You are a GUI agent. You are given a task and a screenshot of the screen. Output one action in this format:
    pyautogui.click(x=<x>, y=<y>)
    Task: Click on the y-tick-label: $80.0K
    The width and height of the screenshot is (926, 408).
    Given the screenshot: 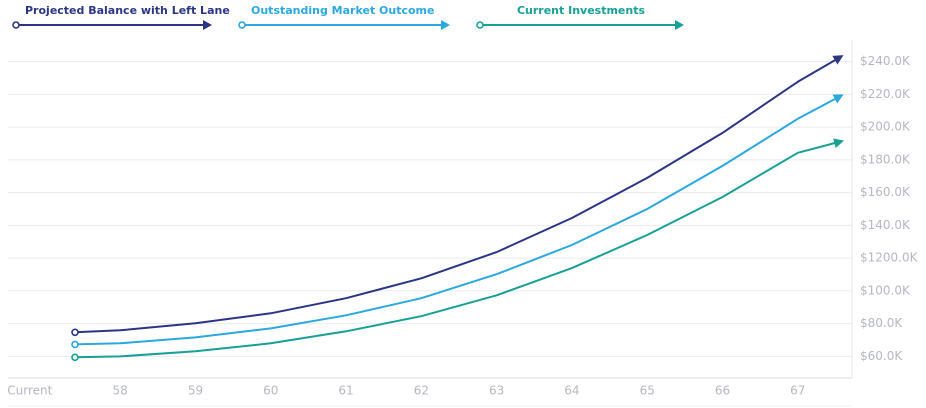 What is the action you would take?
    pyautogui.click(x=881, y=323)
    